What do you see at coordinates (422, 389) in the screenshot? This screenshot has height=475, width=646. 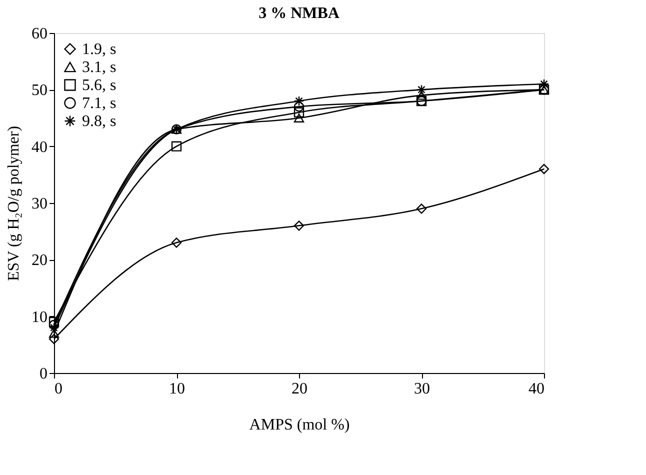 I see `x-tick-label: 30` at bounding box center [422, 389].